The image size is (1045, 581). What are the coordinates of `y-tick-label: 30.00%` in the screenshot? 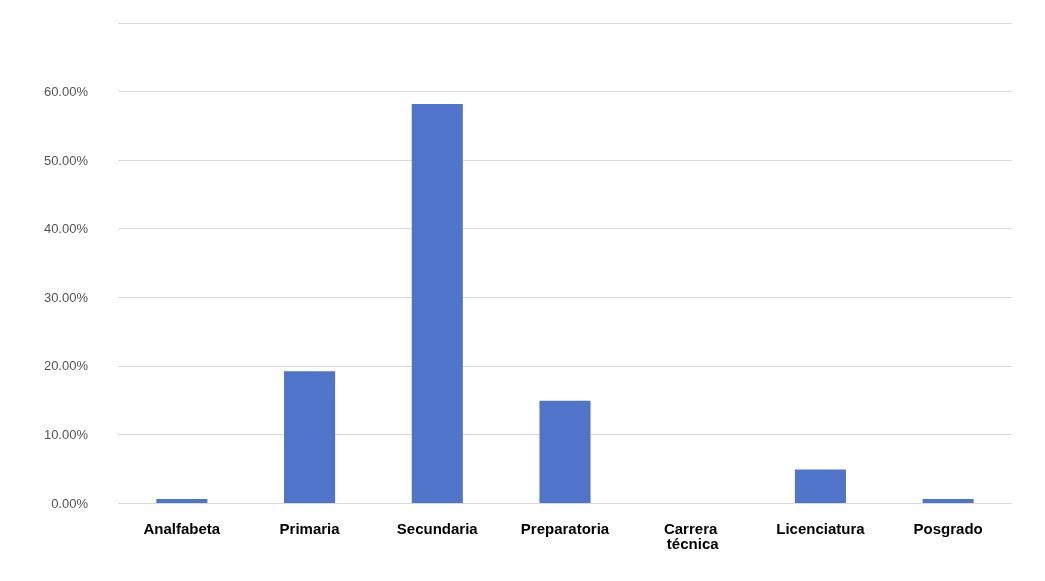 It's located at (66, 297).